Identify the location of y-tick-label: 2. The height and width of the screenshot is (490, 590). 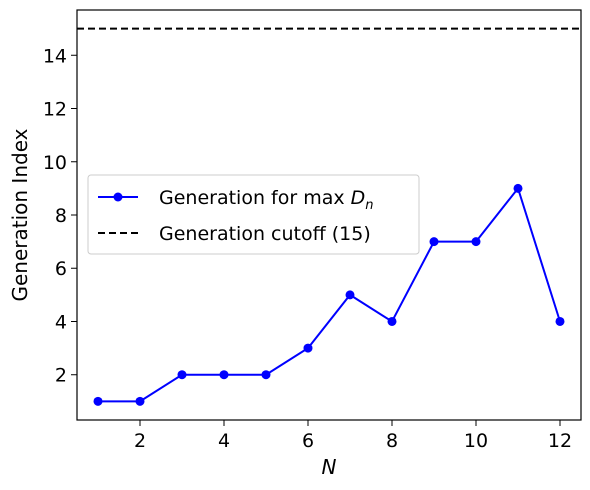
(61, 376).